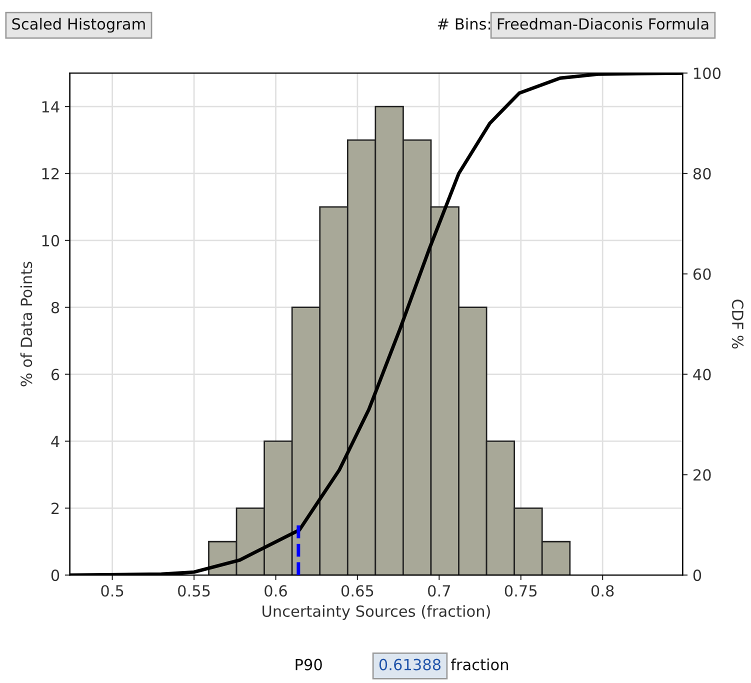 This screenshot has width=751, height=683. What do you see at coordinates (464, 24) in the screenshot?
I see `text: # Bins:` at bounding box center [464, 24].